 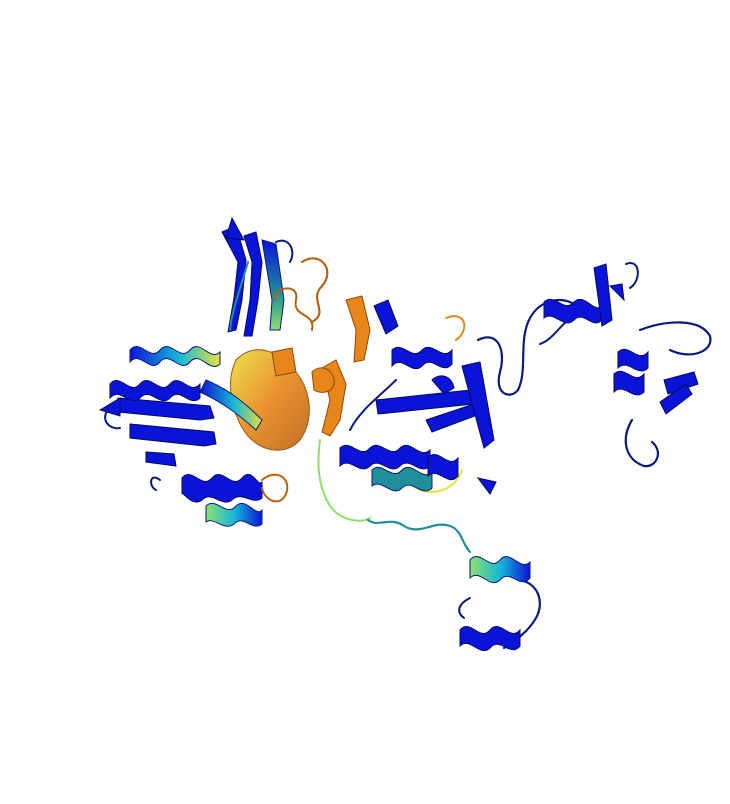 What do you see at coordinates (191, 341) in the screenshot?
I see `left-beta-sheet` at bounding box center [191, 341].